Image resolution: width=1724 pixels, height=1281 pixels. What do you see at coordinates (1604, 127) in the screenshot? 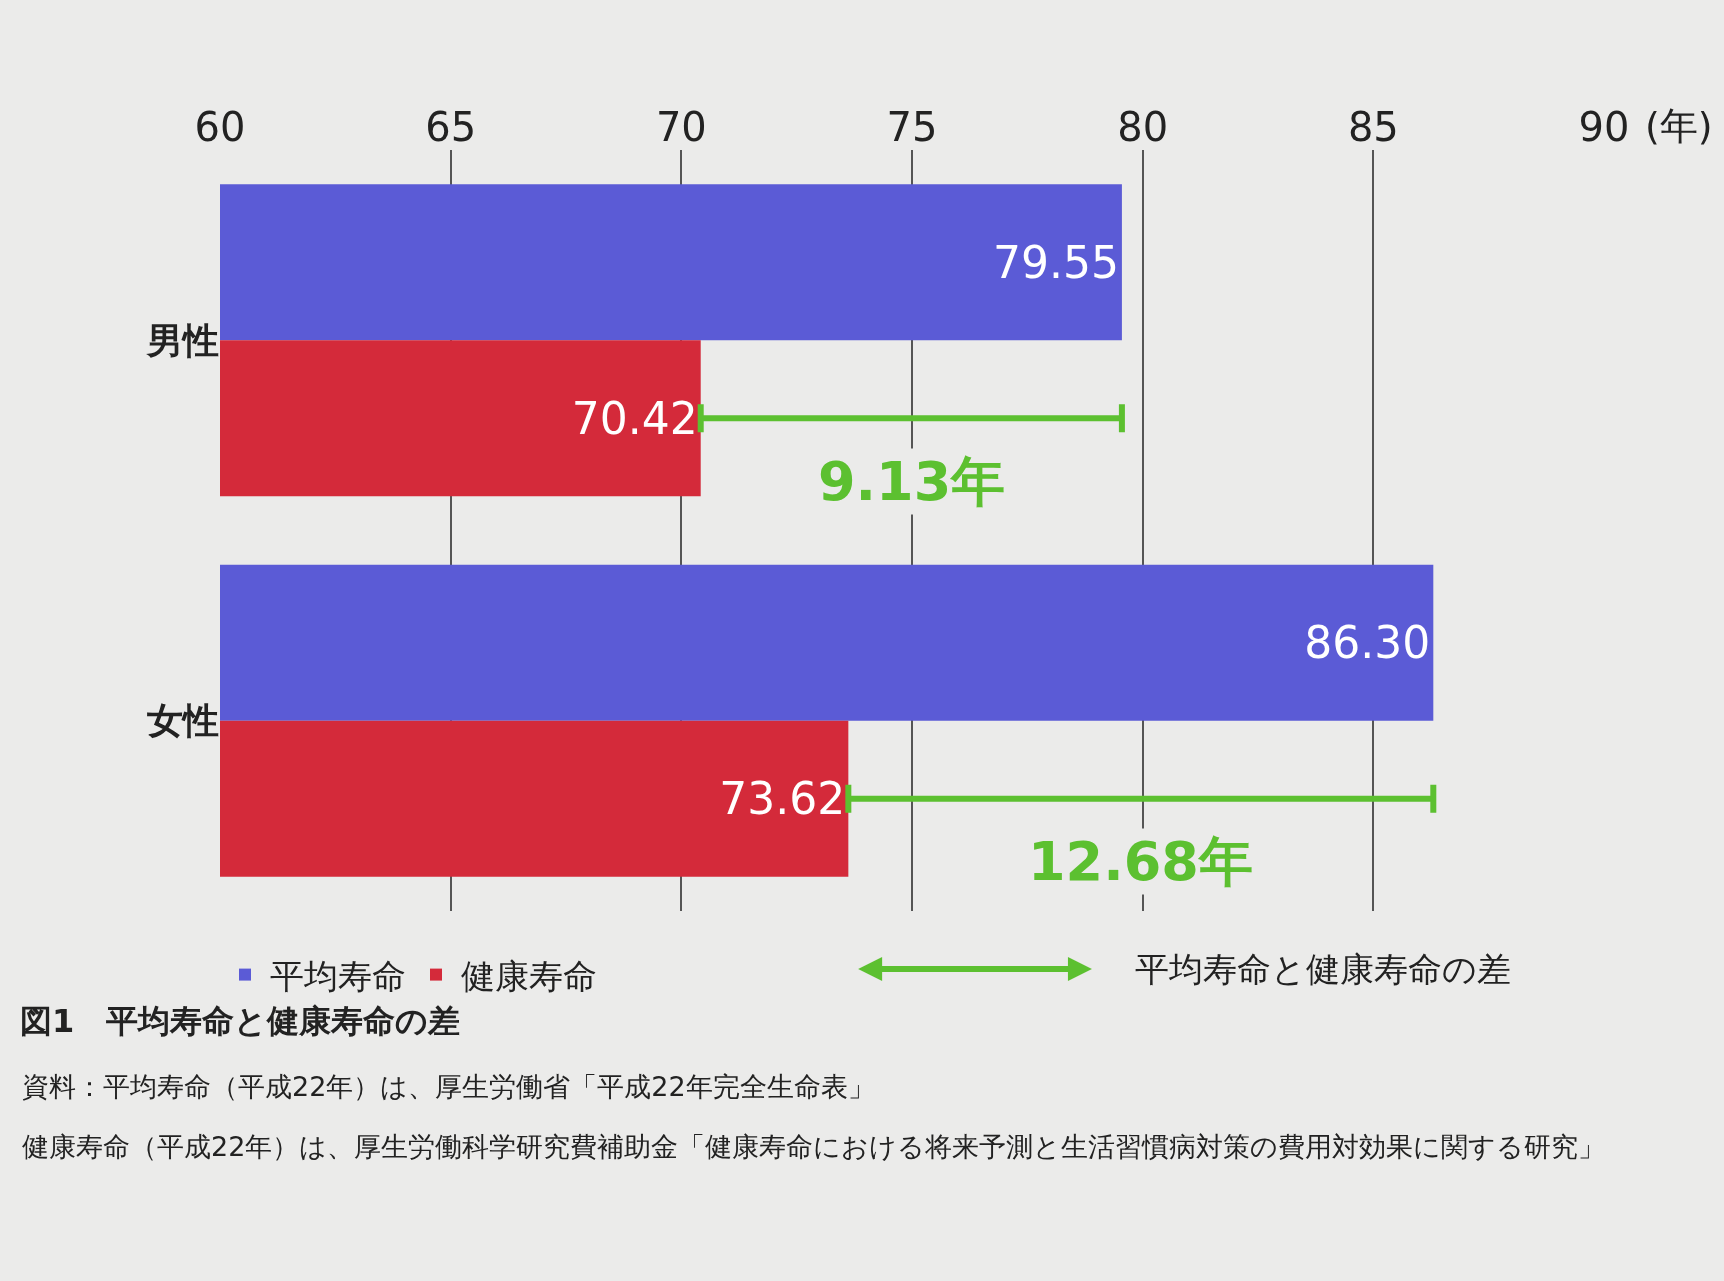
I see `x-tick-label: 90` at bounding box center [1604, 127].